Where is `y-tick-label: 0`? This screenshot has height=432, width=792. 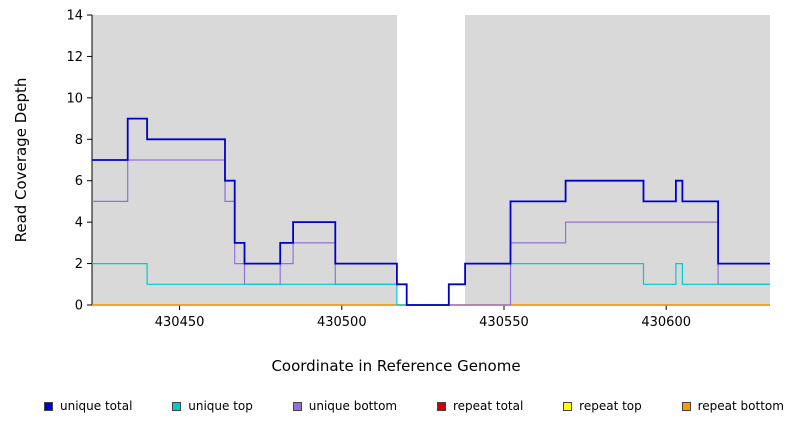 y-tick-label: 0 is located at coordinates (79, 306).